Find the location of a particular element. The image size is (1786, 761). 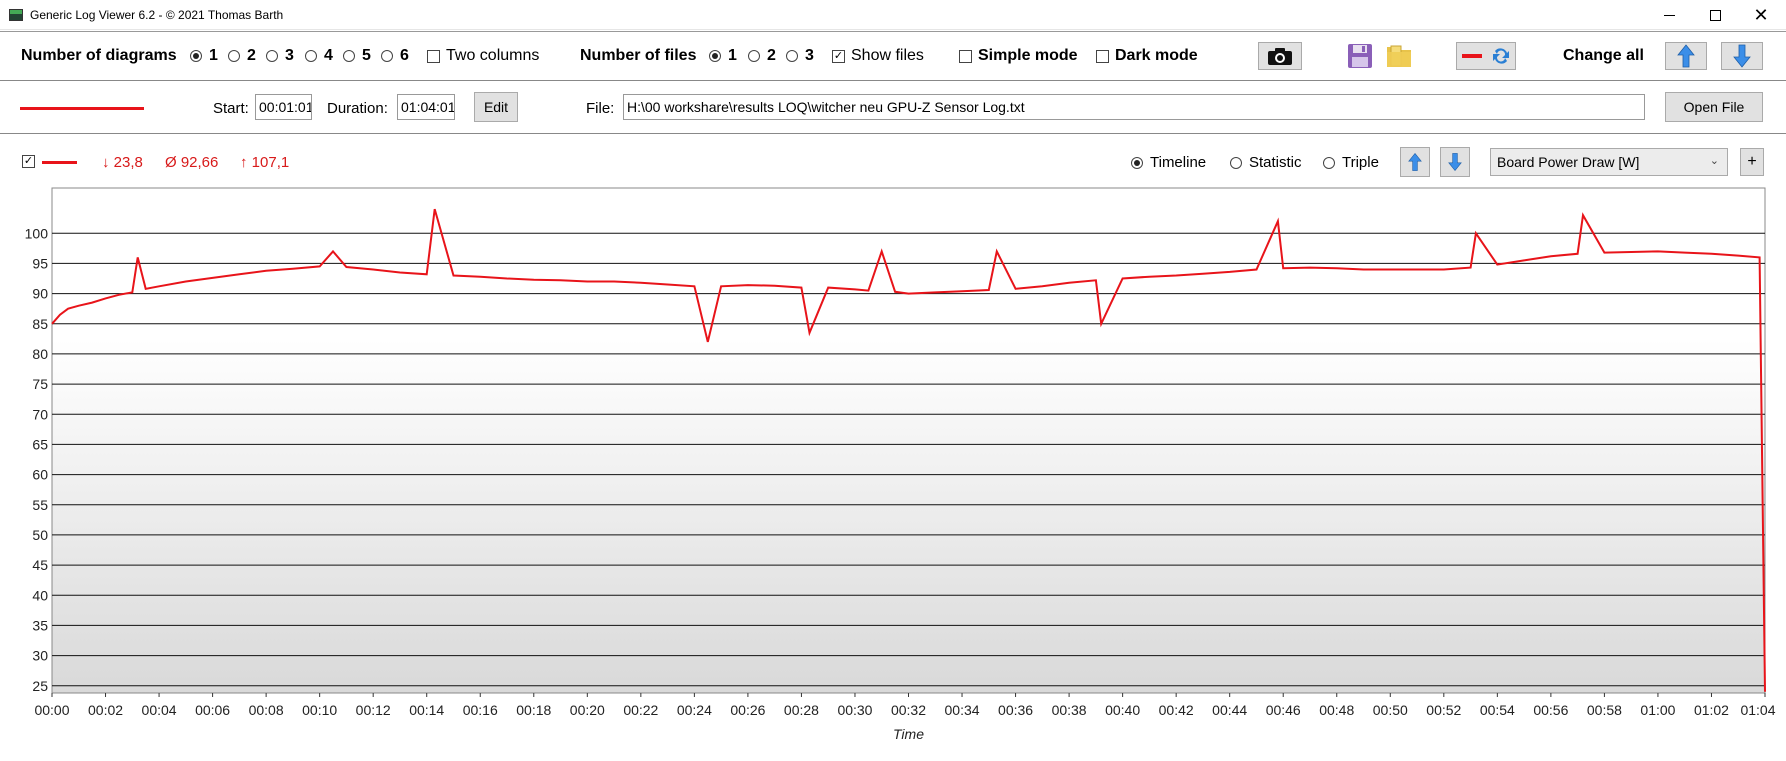

add-diagram-button: + is located at coordinates (1752, 162).